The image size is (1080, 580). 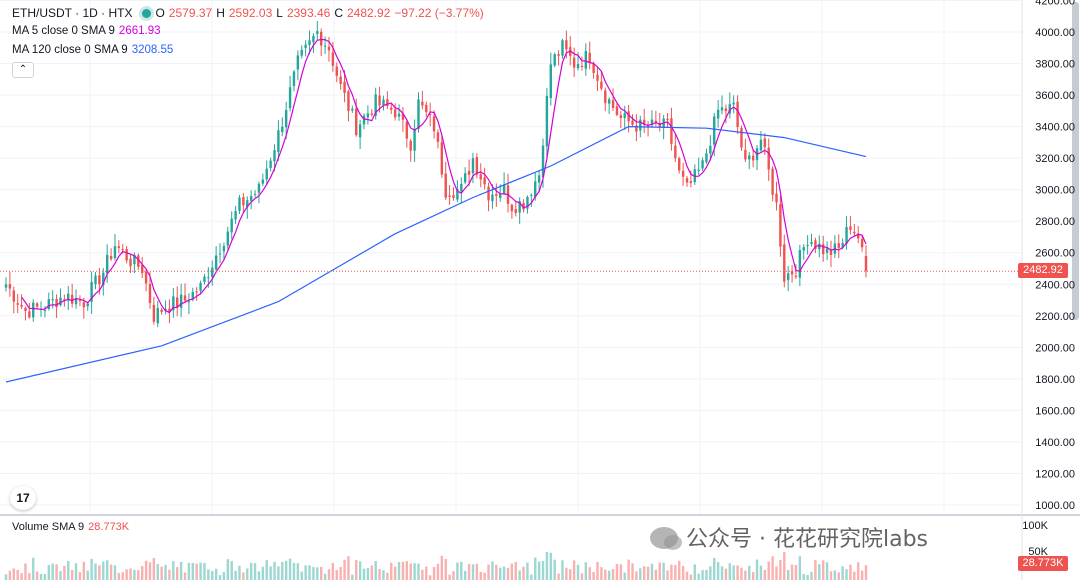 I want to click on ma120-legend: MA 120 close 0 SMA 9 3208.55, so click(x=94, y=50).